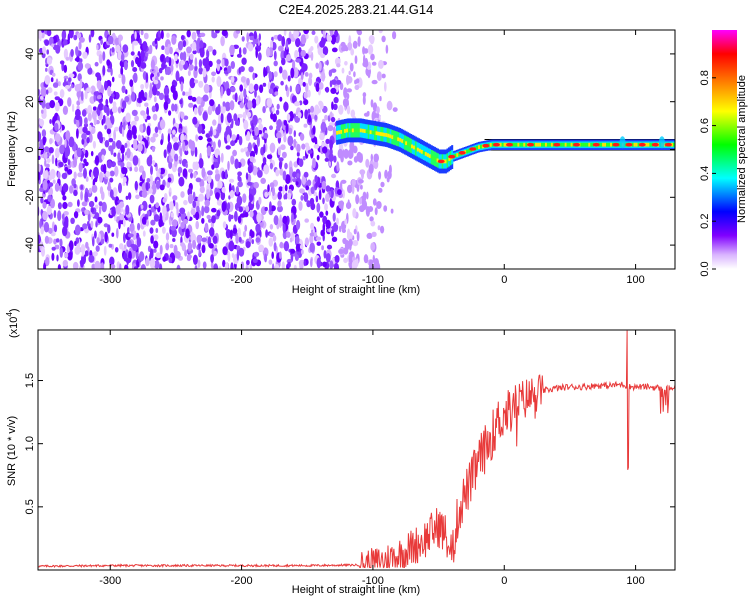 Image resolution: width=750 pixels, height=600 pixels. I want to click on spectrogram-x-tick-label: 0, so click(504, 280).